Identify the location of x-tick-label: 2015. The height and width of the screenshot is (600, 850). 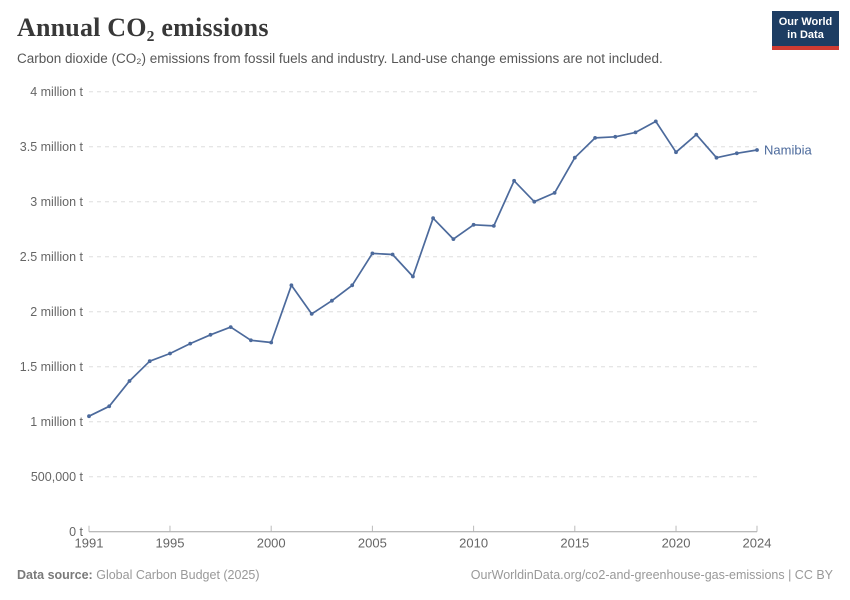
(574, 543).